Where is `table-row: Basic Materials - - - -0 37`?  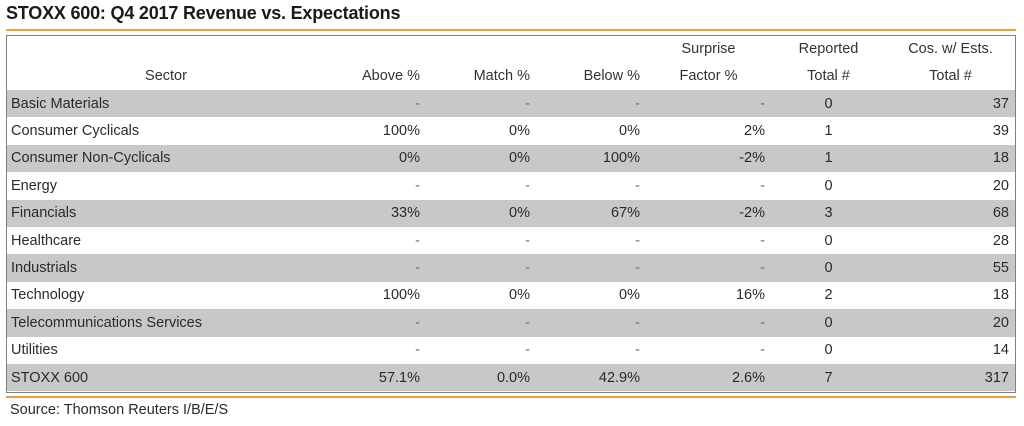
table-row: Basic Materials - - - -0 37 is located at coordinates (511, 104).